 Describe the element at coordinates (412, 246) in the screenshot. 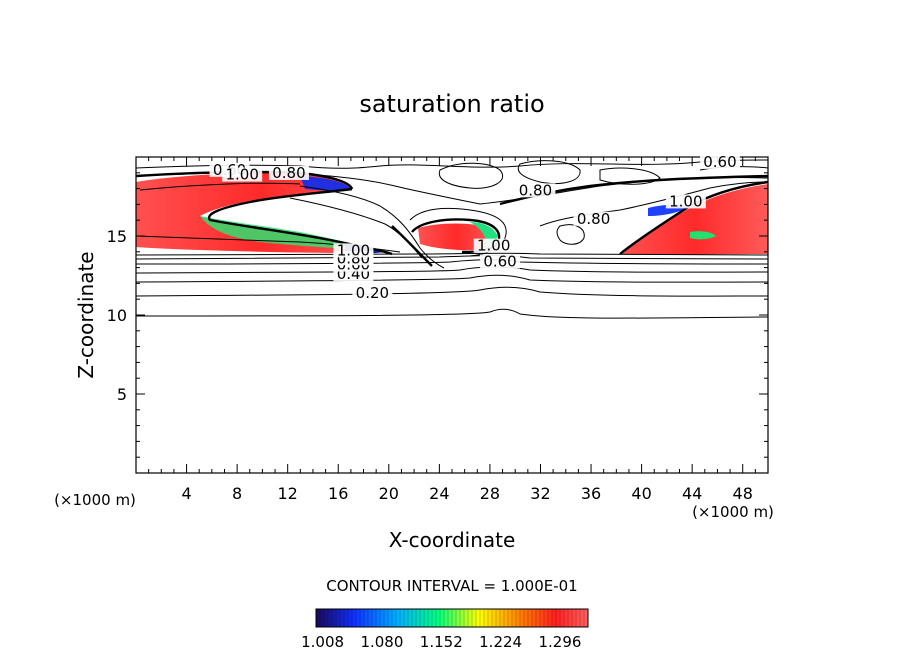

I see `contour-line-1-00-fold` at that location.